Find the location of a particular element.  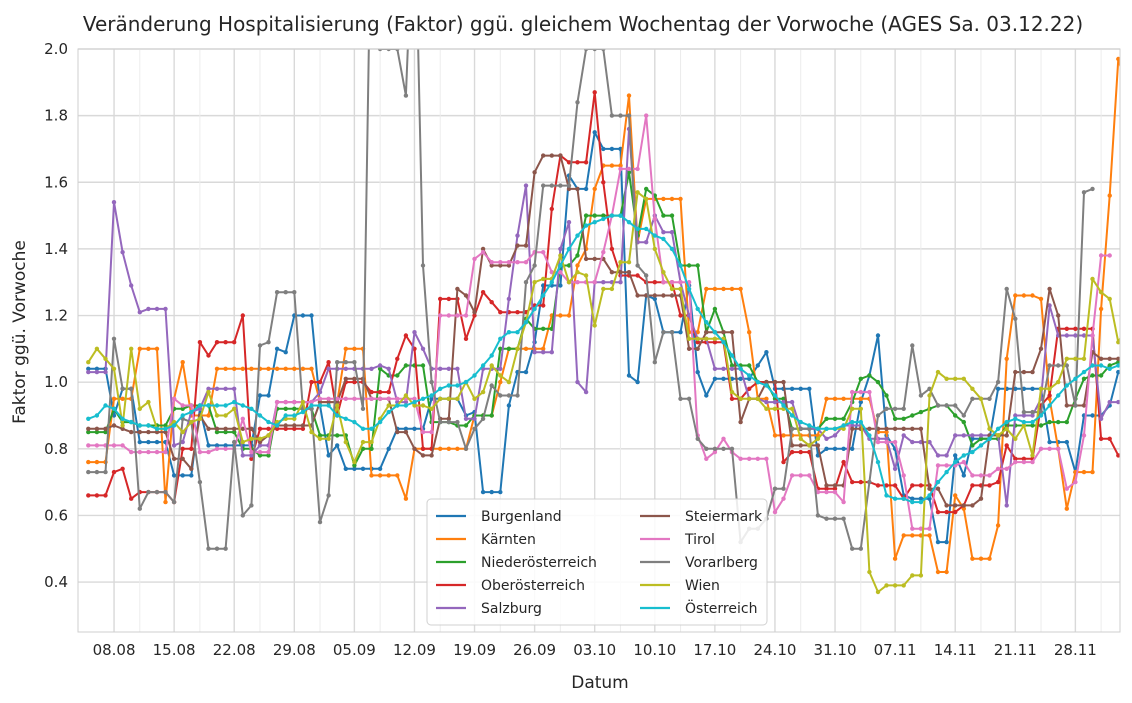

y-tick-label: 0.8 is located at coordinates (56, 449).